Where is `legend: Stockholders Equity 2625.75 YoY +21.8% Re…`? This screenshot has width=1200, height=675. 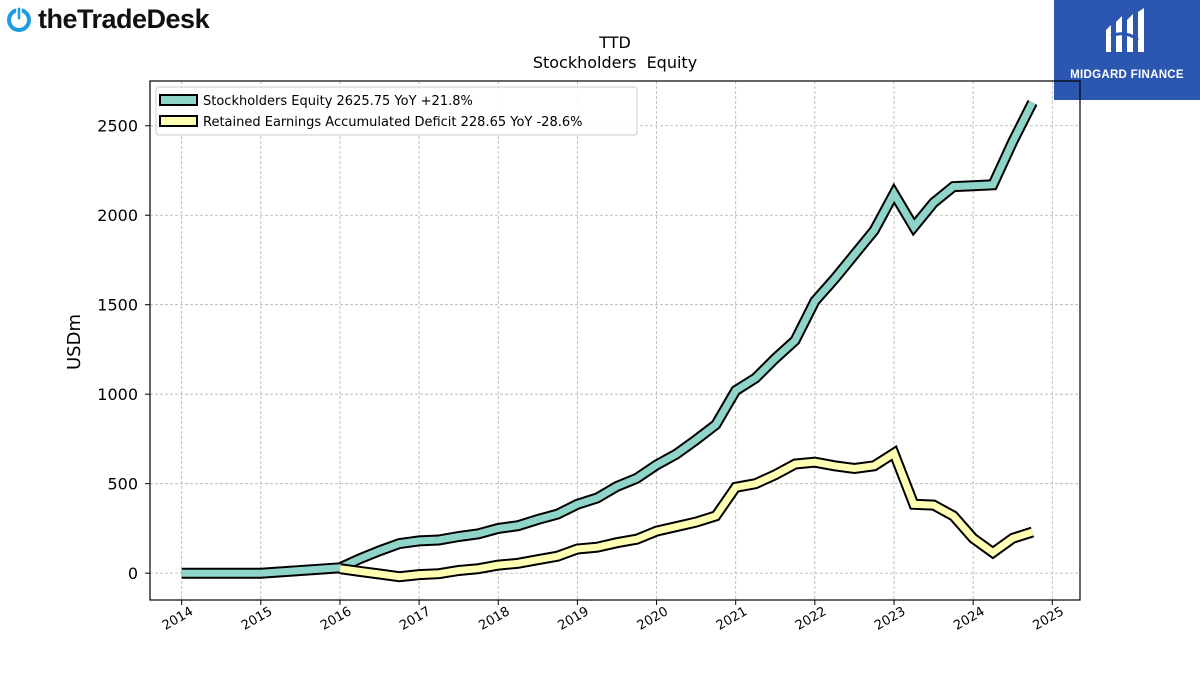
legend: Stockholders Equity 2625.75 YoY +21.8% Re… is located at coordinates (396, 111).